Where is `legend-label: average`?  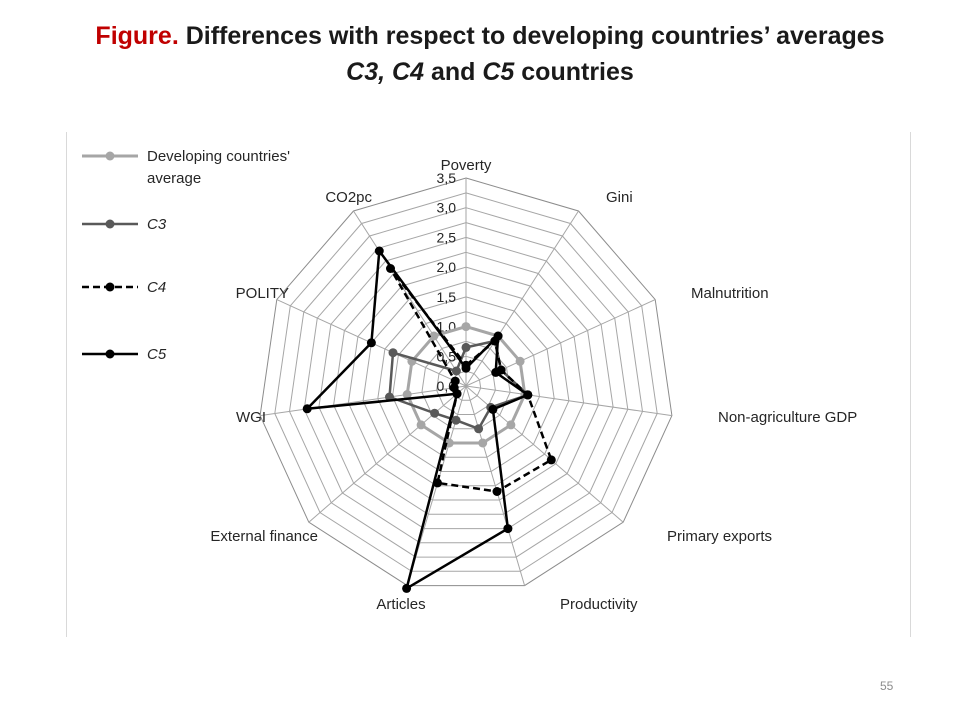 legend-label: average is located at coordinates (174, 178).